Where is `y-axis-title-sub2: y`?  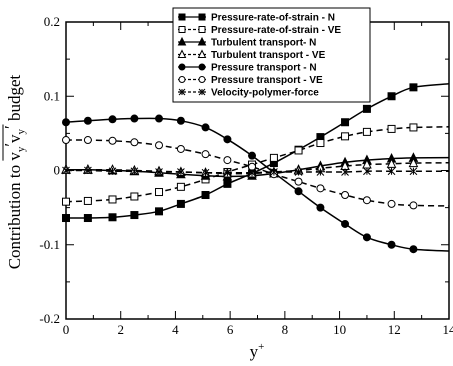
y-axis-title-sub2: y is located at coordinates (21, 131).